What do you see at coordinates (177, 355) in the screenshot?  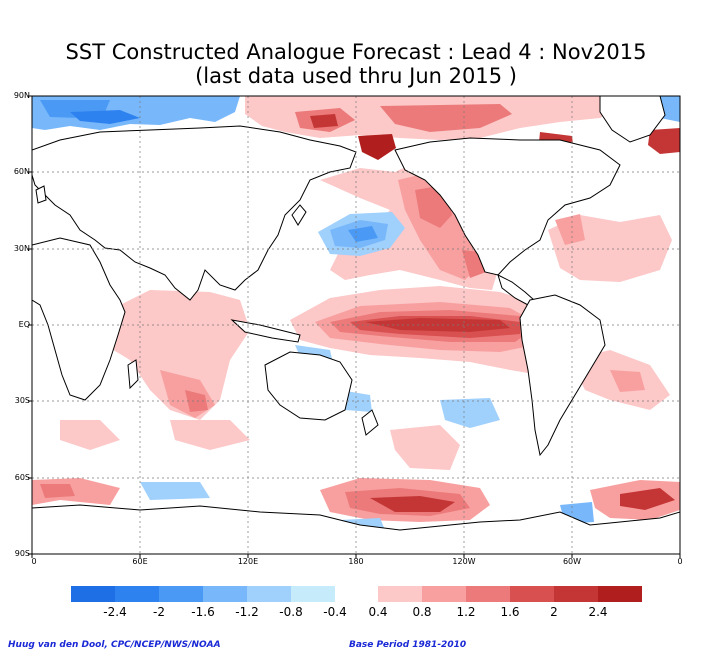 I see `anomaly-indian-warm` at bounding box center [177, 355].